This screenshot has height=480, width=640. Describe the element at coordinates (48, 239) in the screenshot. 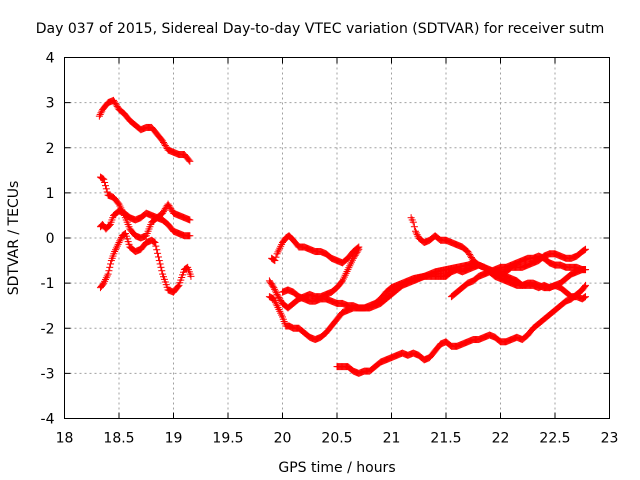

I see `y-tick-labels: 4 3 2 1 0 -1 -2 -3 -4` at that location.